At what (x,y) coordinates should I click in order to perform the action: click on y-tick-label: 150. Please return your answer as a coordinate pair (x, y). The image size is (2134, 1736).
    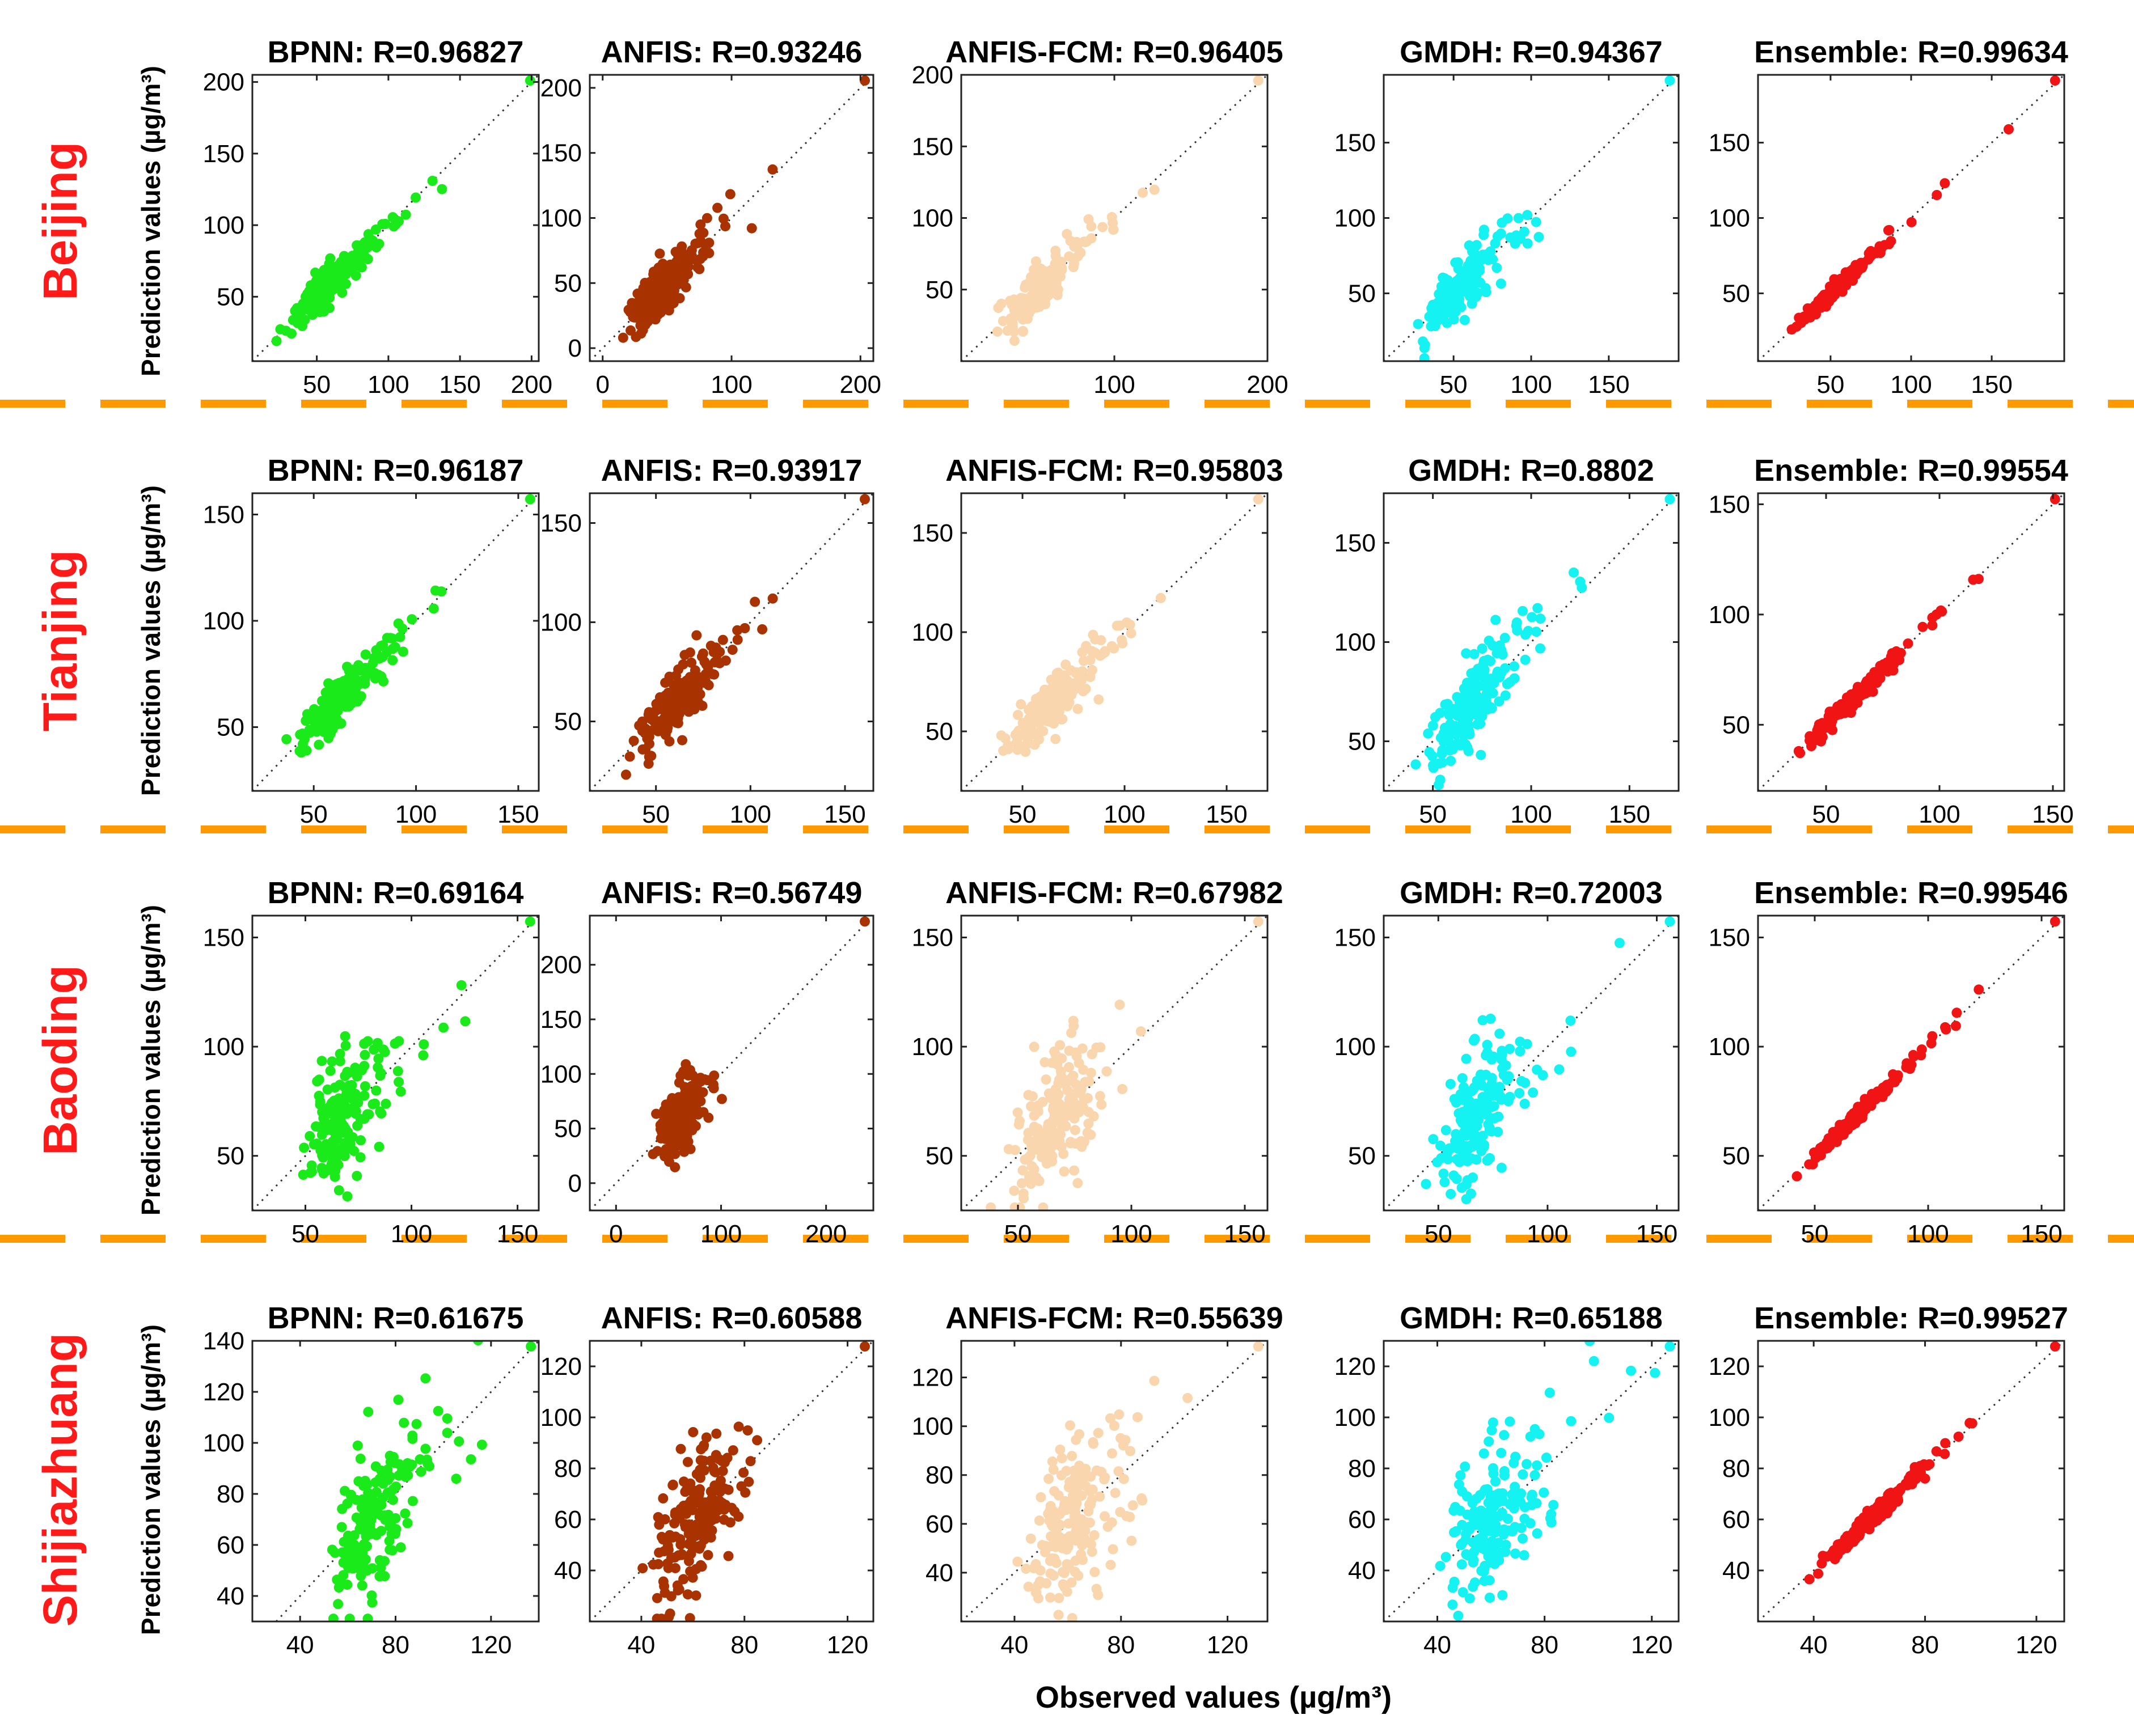
    Looking at the image, I should click on (223, 515).